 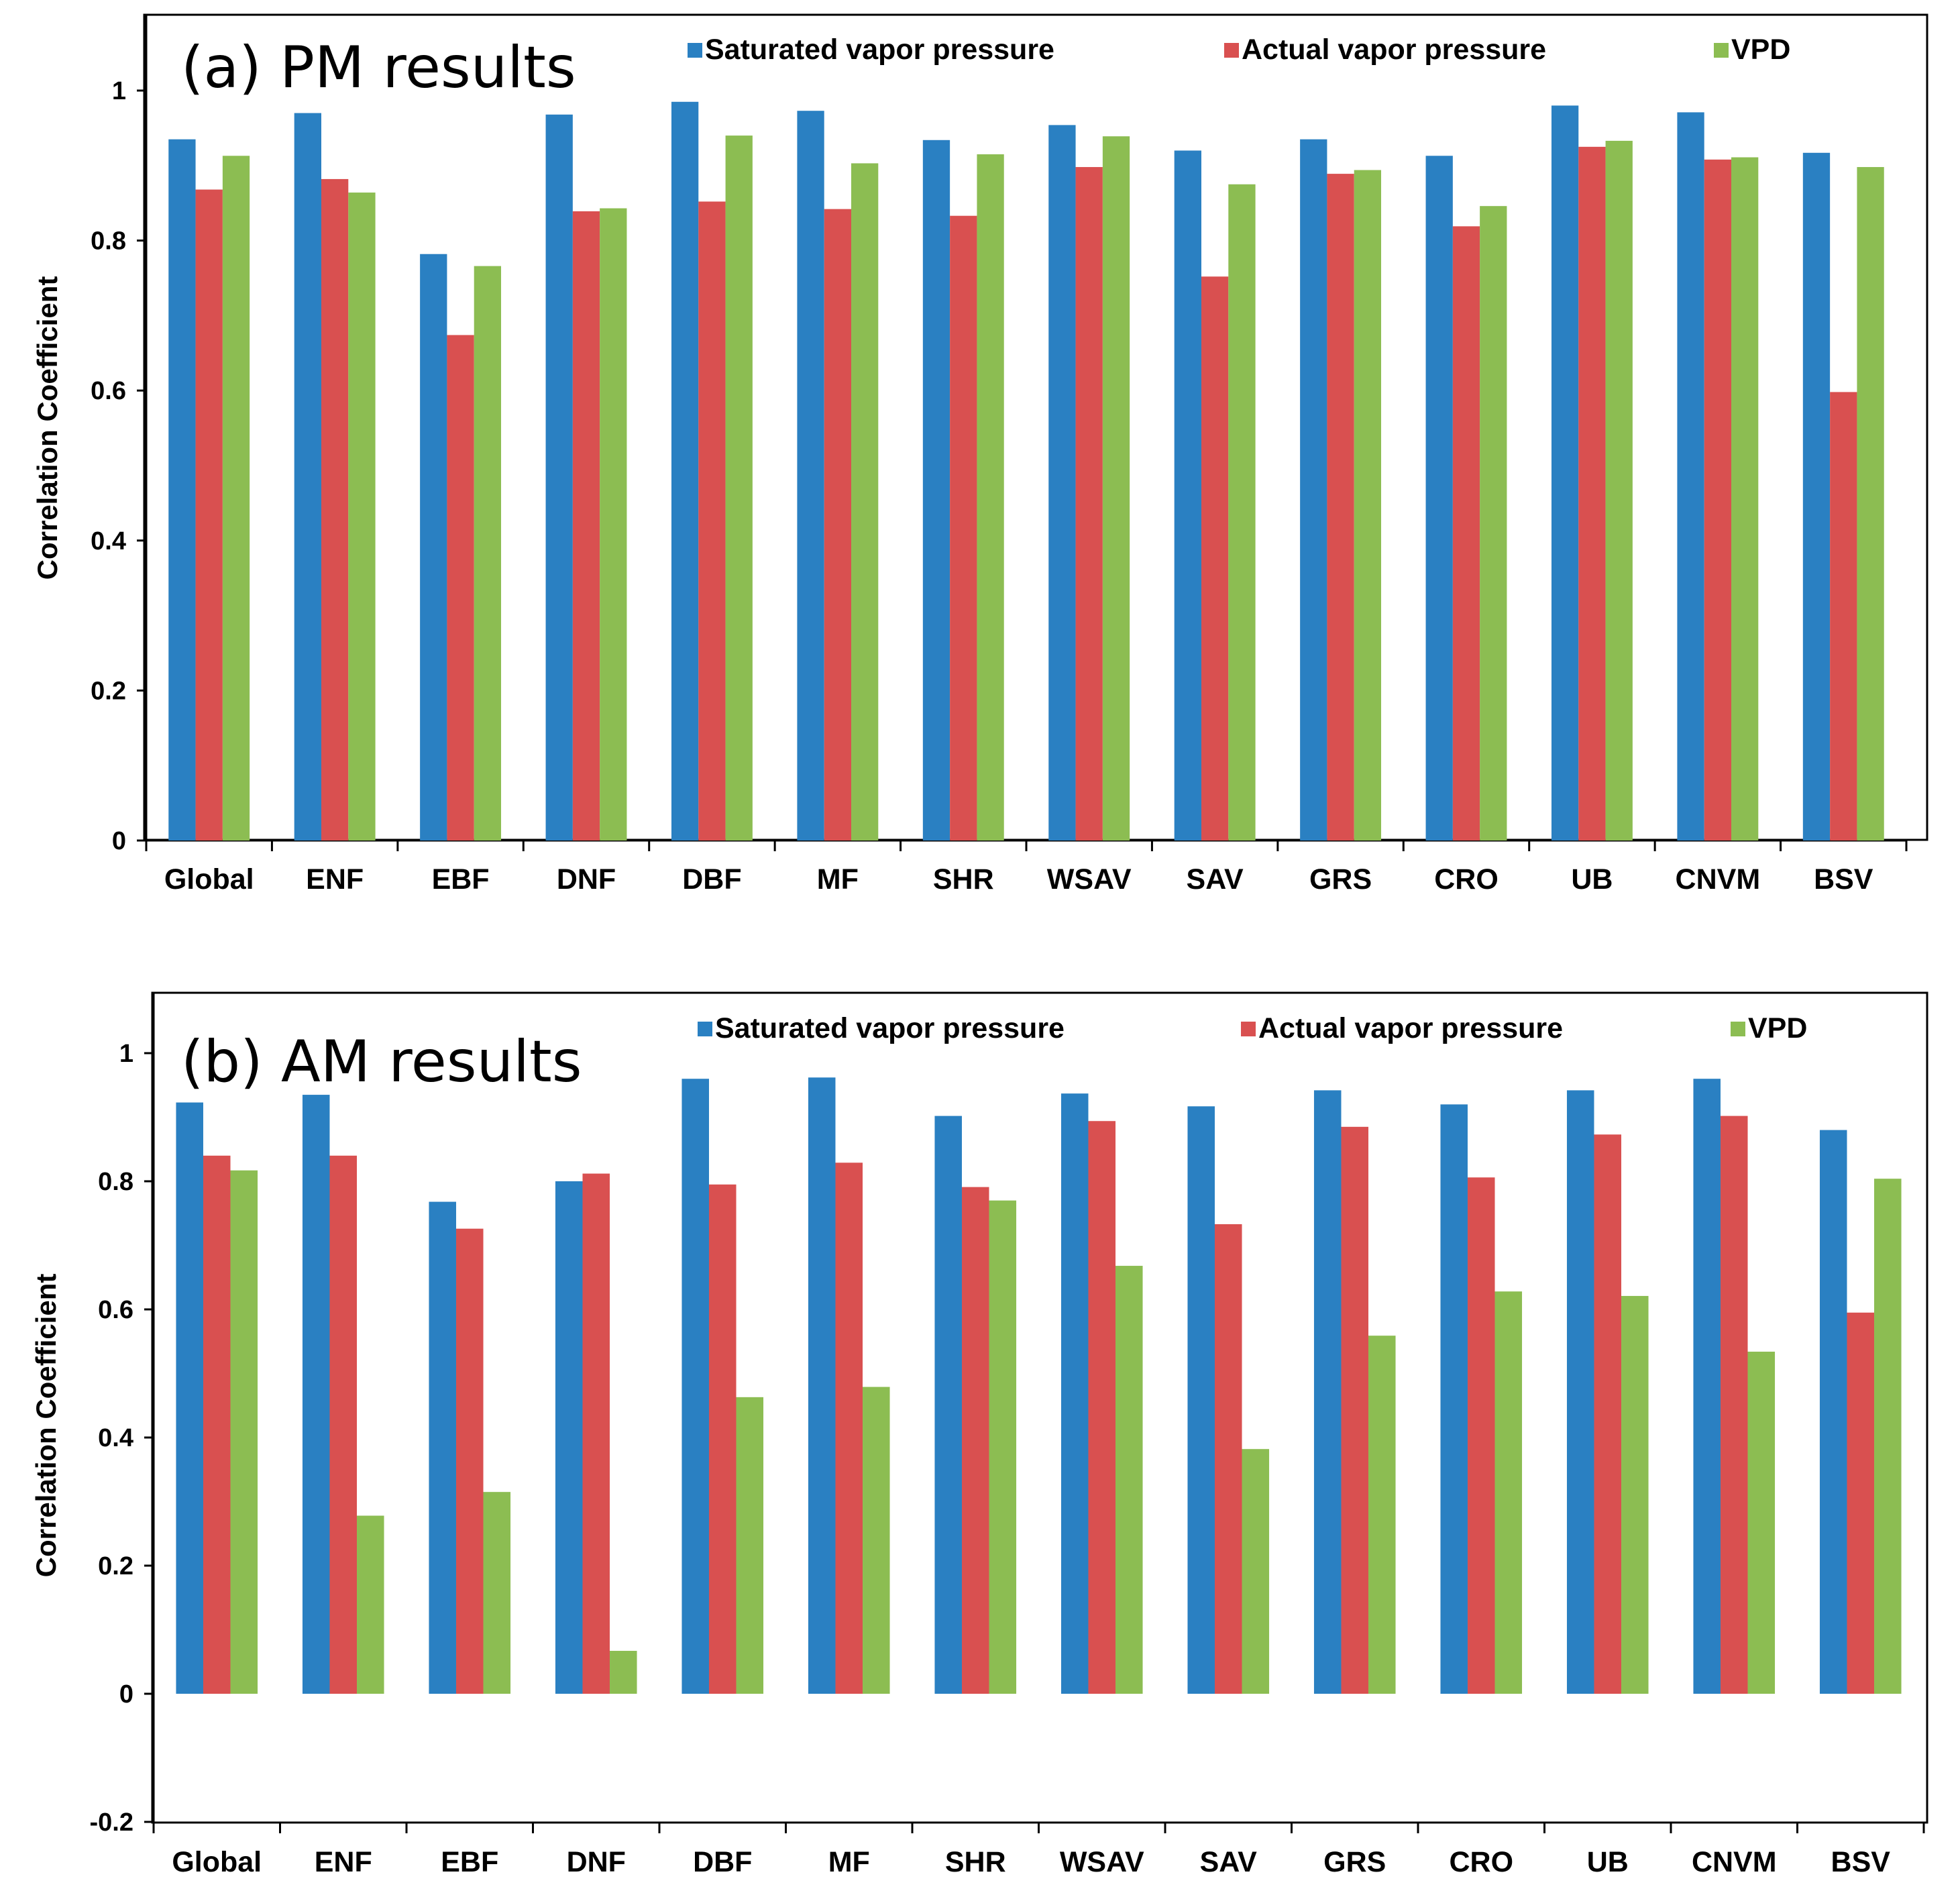 What do you see at coordinates (1089, 879) in the screenshot?
I see `x-tick-label: WSAV` at bounding box center [1089, 879].